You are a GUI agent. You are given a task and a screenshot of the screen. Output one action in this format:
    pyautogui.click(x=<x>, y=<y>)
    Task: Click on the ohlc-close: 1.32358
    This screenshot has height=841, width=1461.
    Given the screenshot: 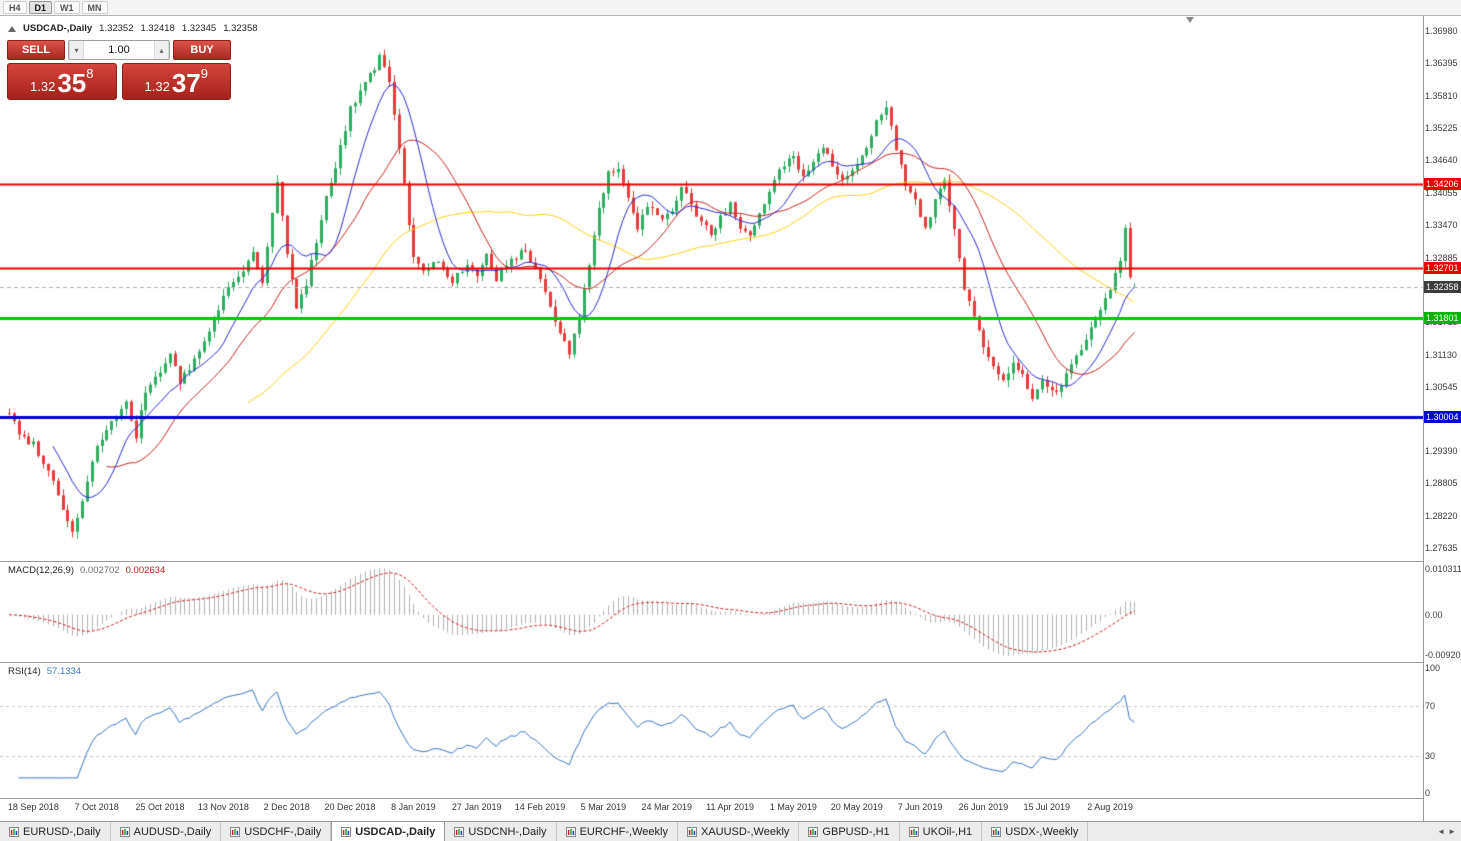 What is the action you would take?
    pyautogui.click(x=240, y=28)
    